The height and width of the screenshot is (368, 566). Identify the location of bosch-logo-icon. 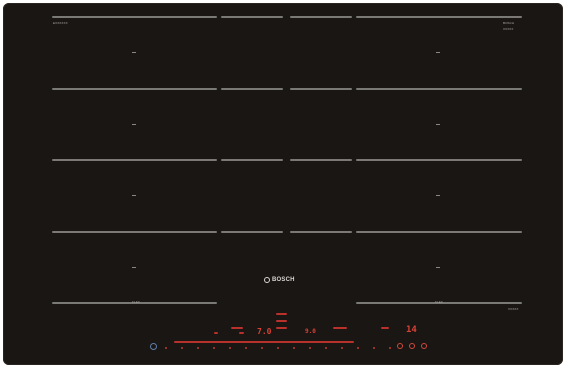
(267, 280).